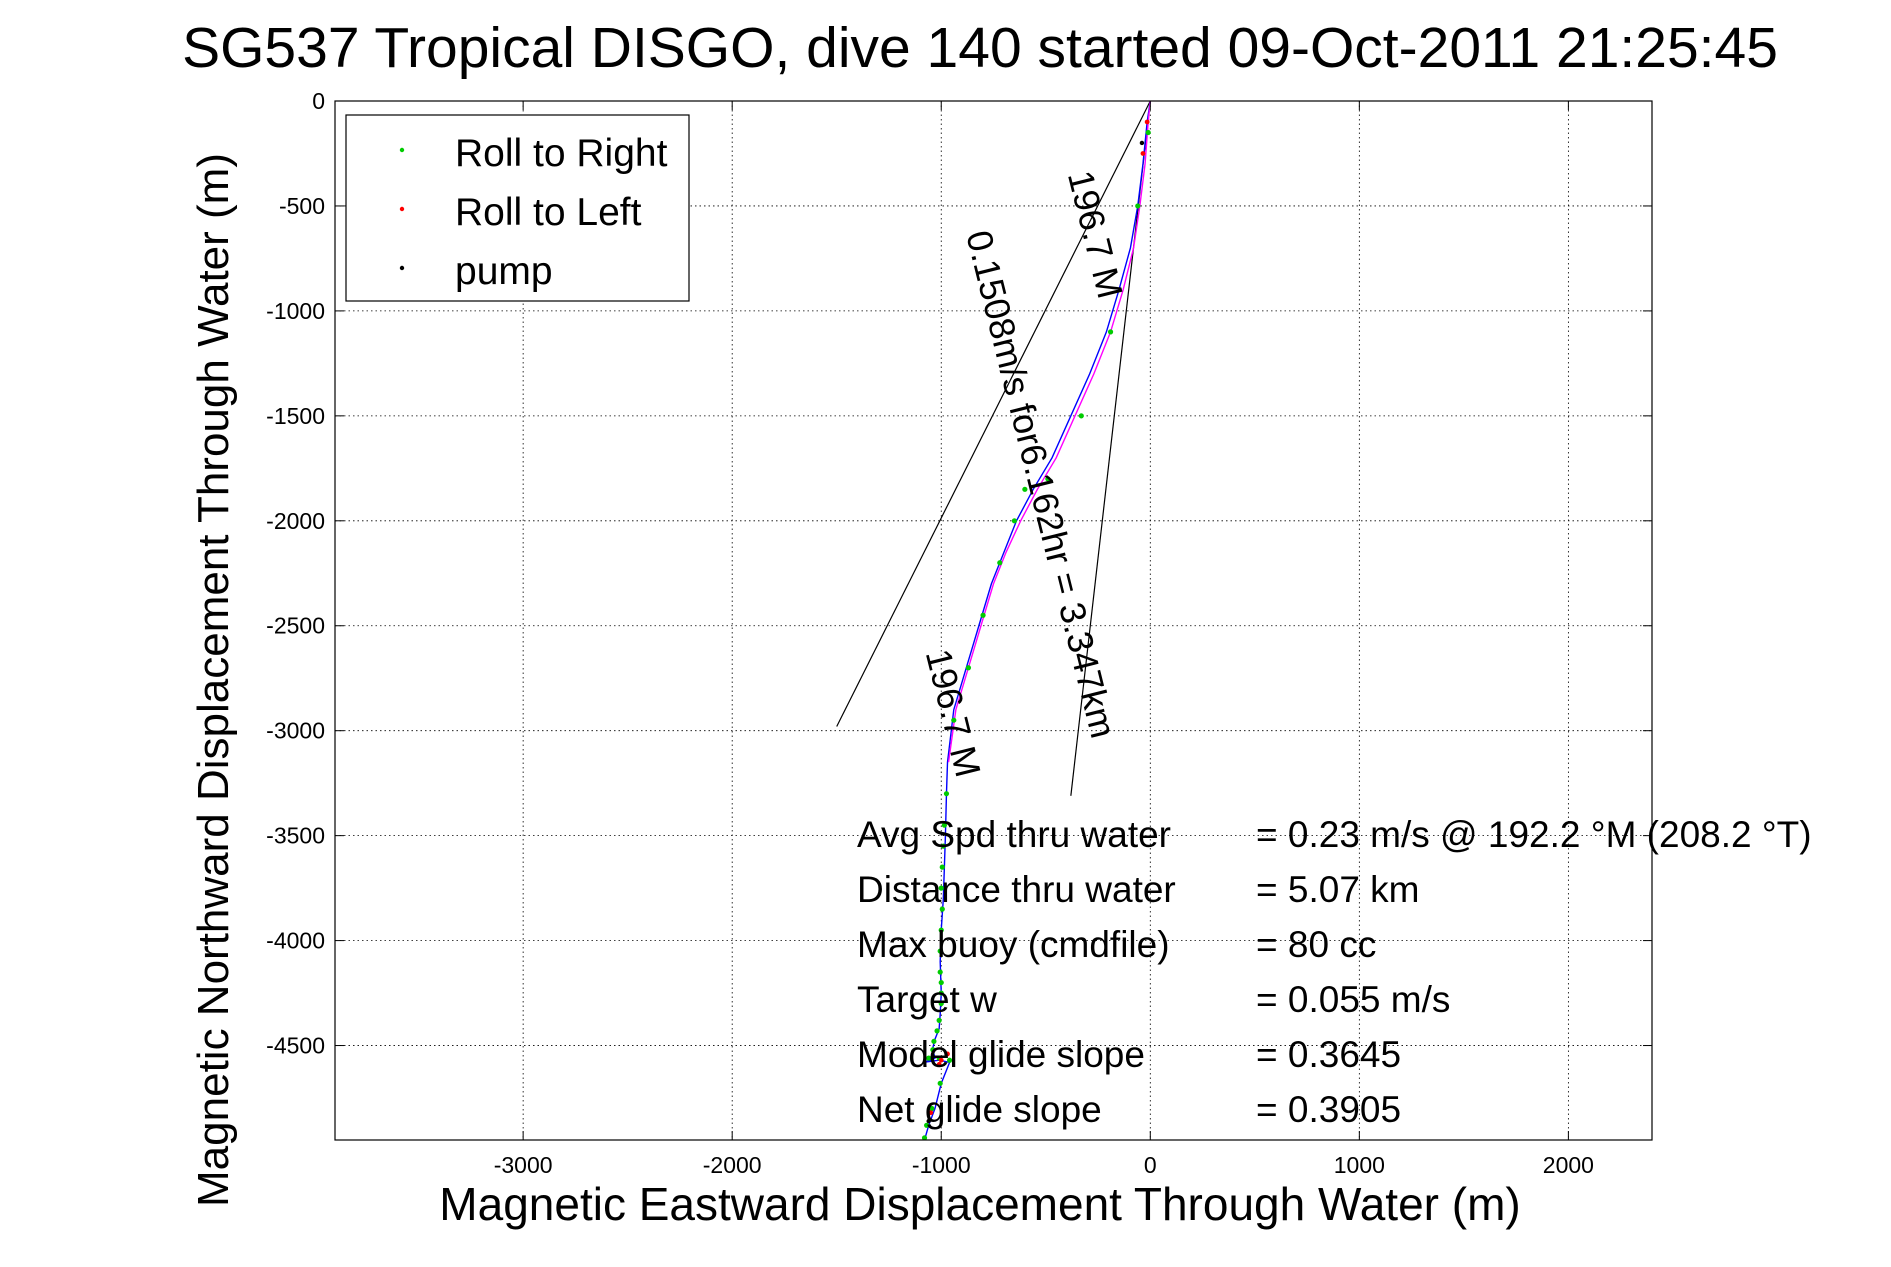  I want to click on track-annotation: 0.1508m/s for6.162hr = 3.347km, so click(1041, 484).